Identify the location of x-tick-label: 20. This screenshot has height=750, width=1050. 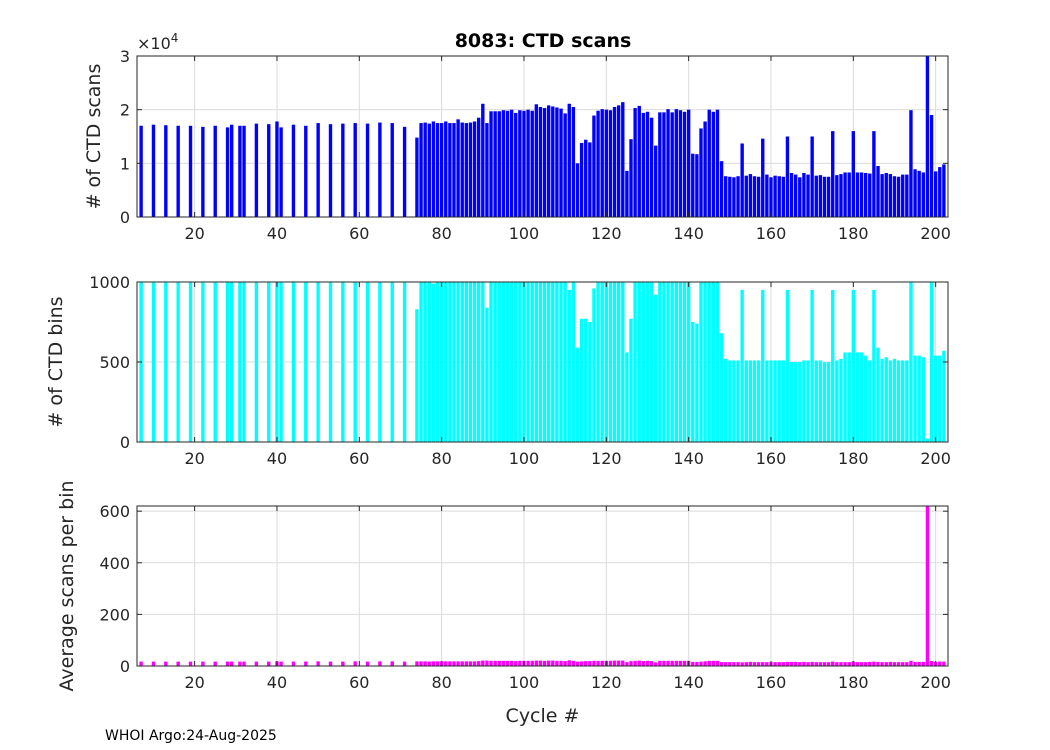
(194, 233).